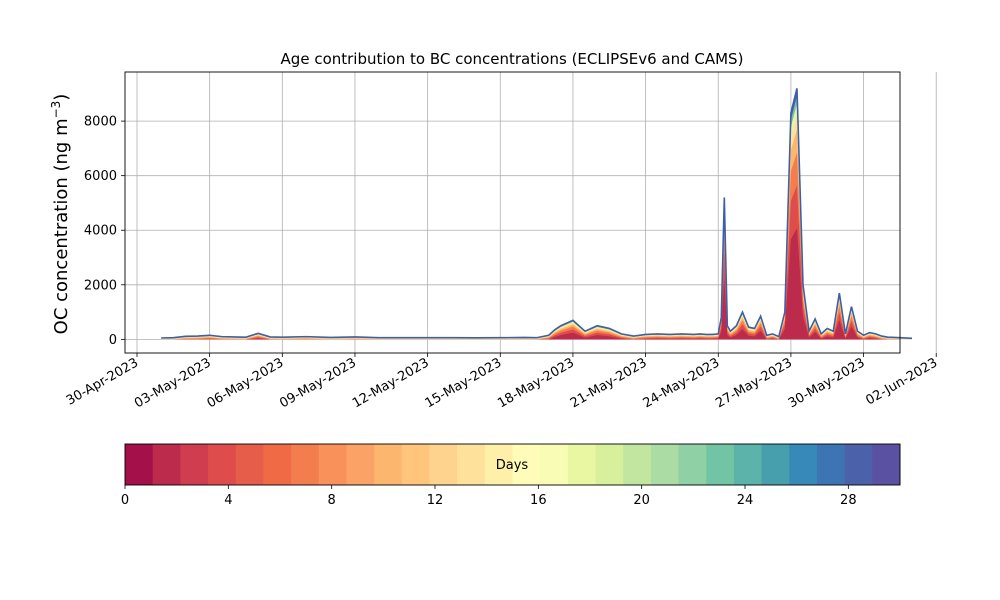 This screenshot has height=600, width=1000. Describe the element at coordinates (827, 383) in the screenshot. I see `x-tick-label: 30-May-2023` at that location.